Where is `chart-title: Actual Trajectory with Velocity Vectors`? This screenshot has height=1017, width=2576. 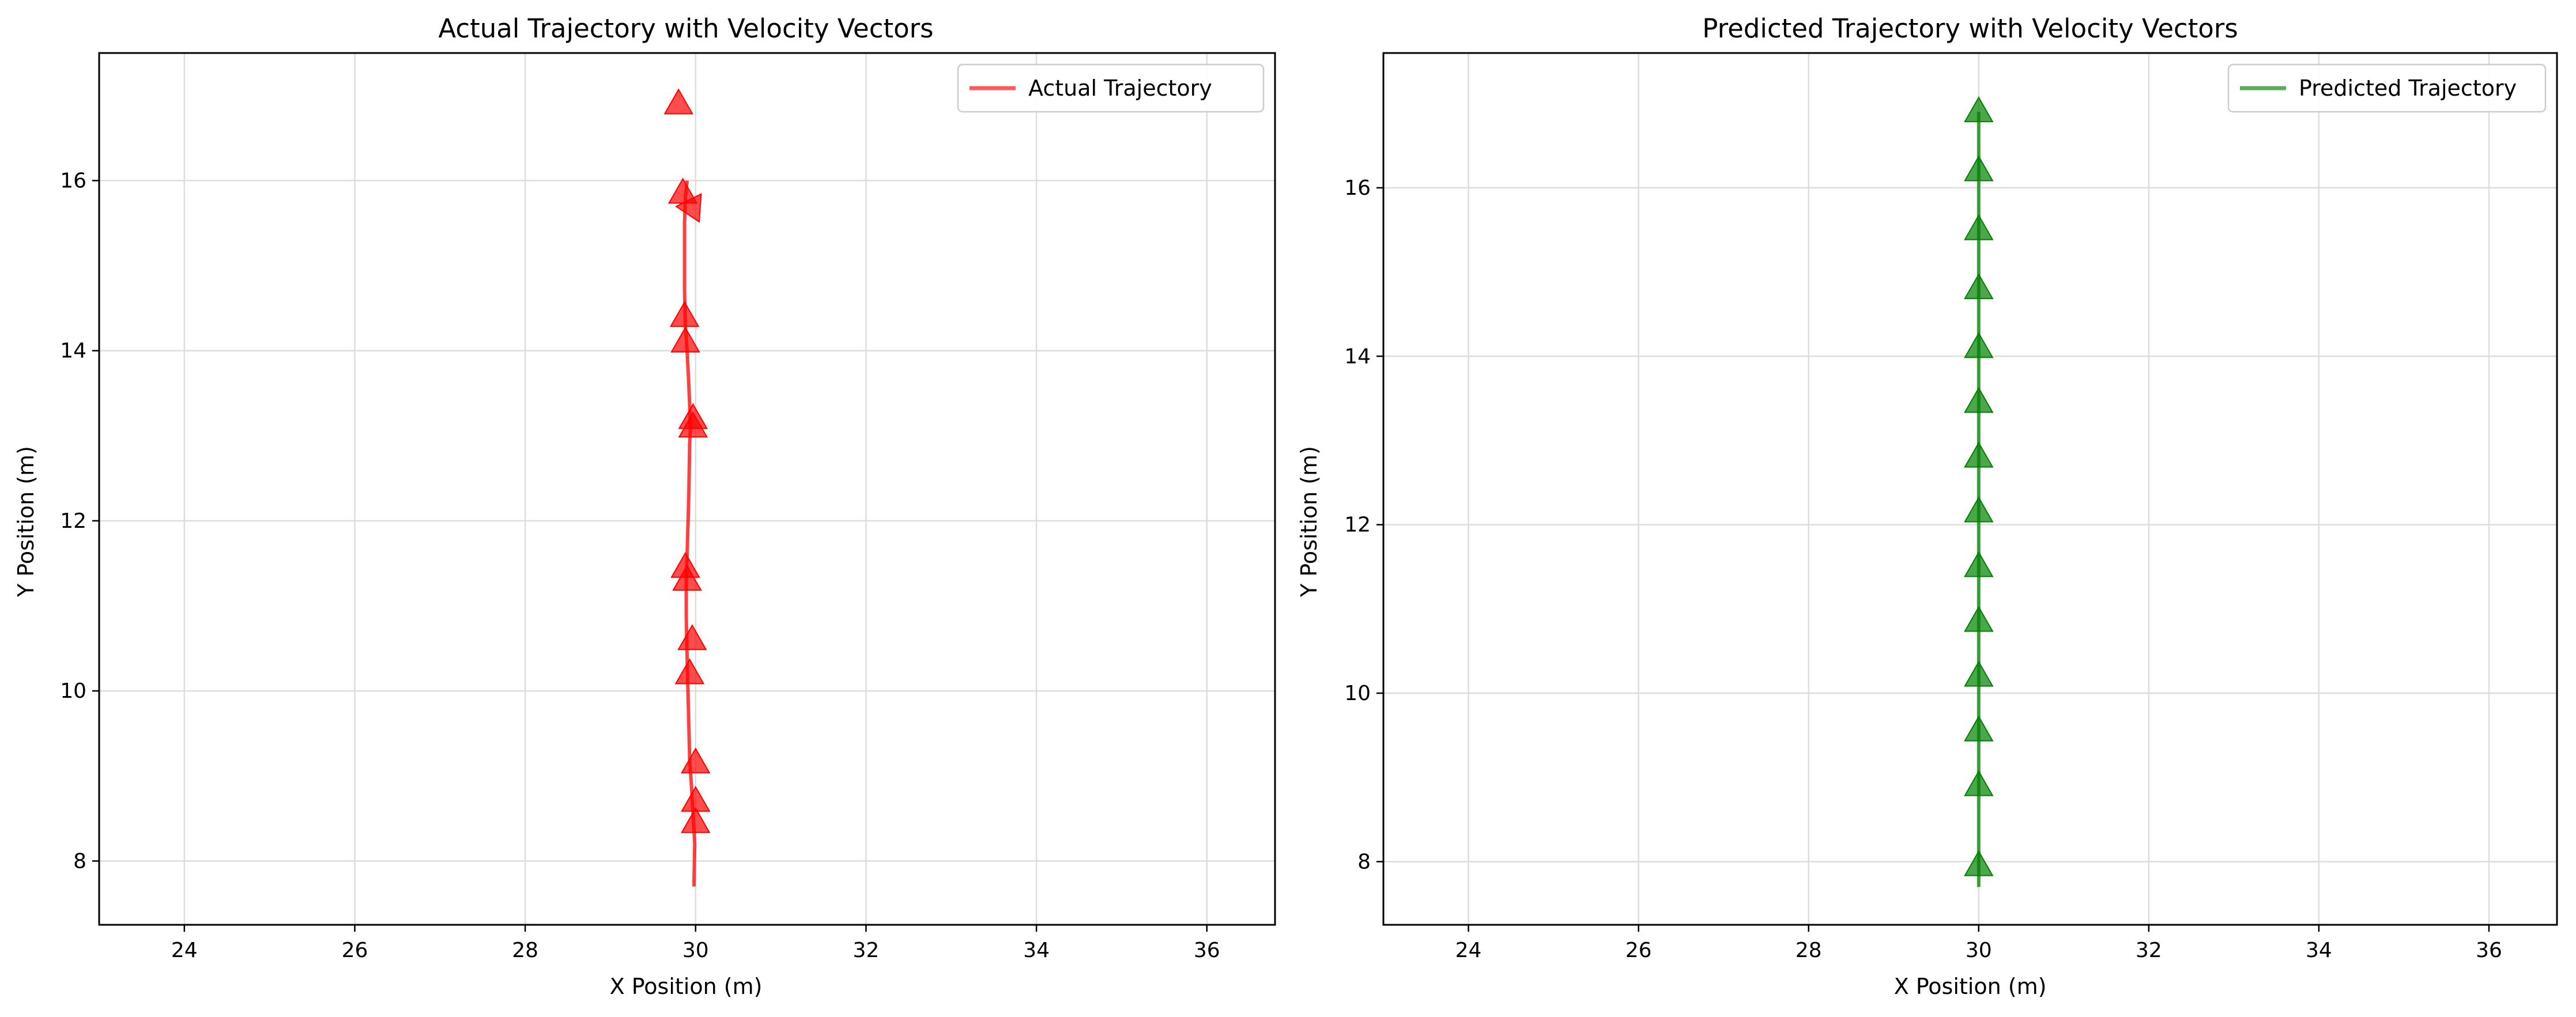 chart-title: Actual Trajectory with Velocity Vectors is located at coordinates (685, 28).